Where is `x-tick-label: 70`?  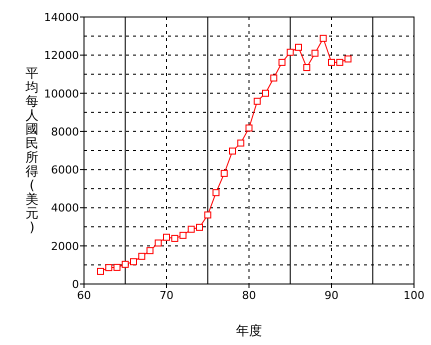
x-tick-label: 70 is located at coordinates (167, 295).